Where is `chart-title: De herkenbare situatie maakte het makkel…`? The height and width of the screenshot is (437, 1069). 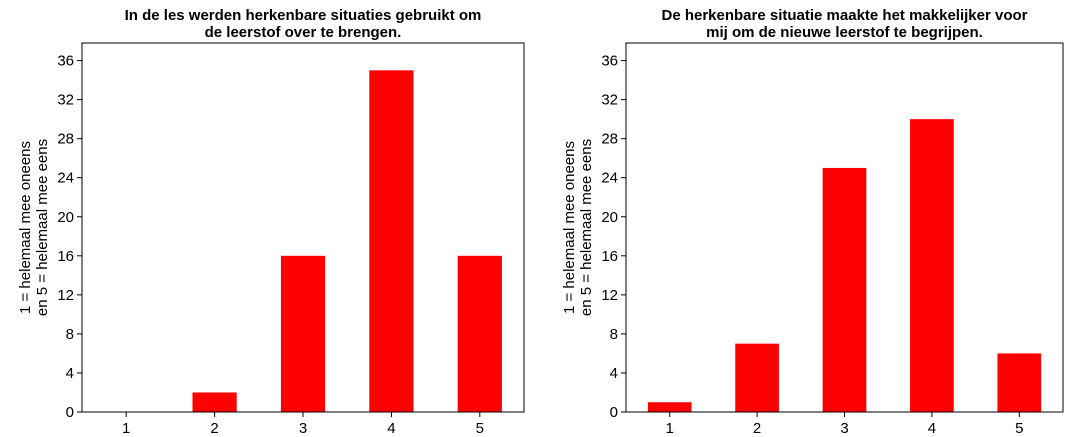 chart-title: De herkenbare situatie maakte het makkel… is located at coordinates (844, 15).